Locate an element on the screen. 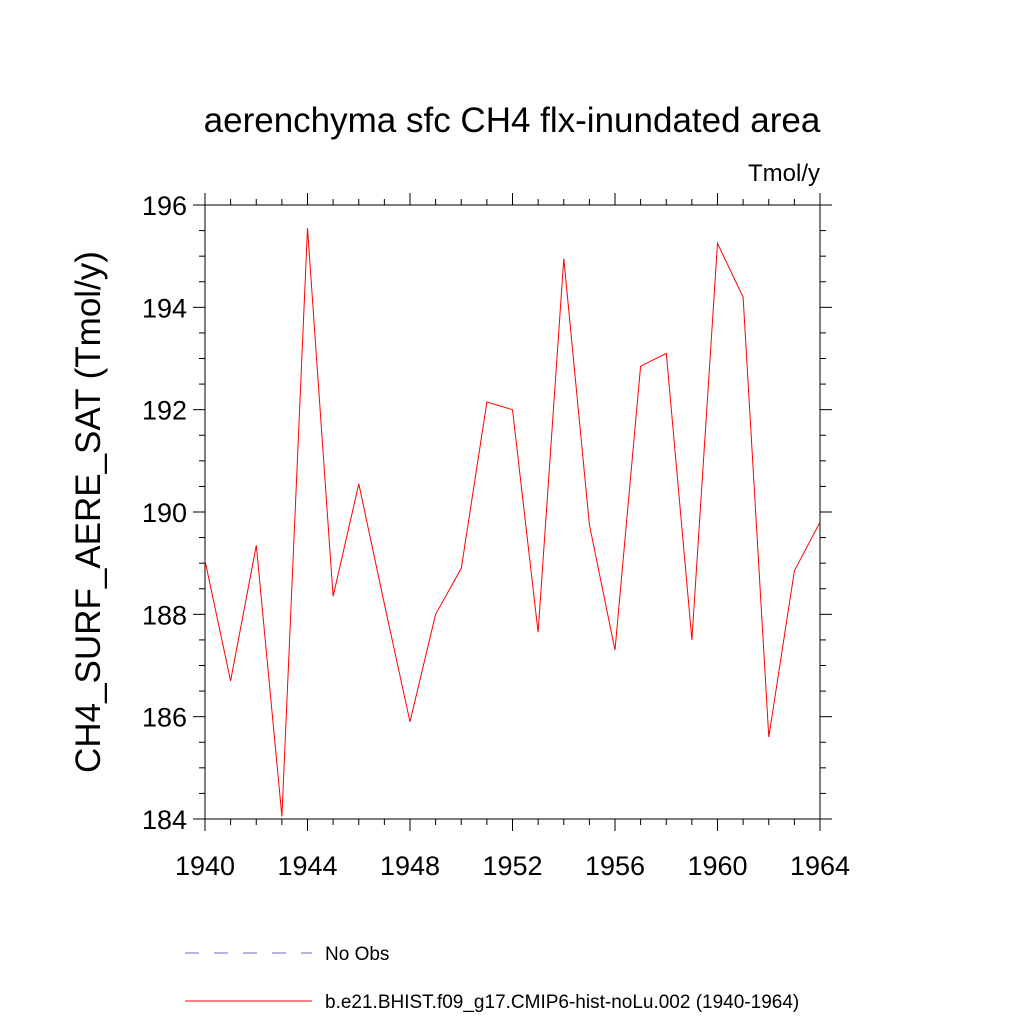 The image size is (1024, 1024). y-tick-label: 196 is located at coordinates (164, 206).